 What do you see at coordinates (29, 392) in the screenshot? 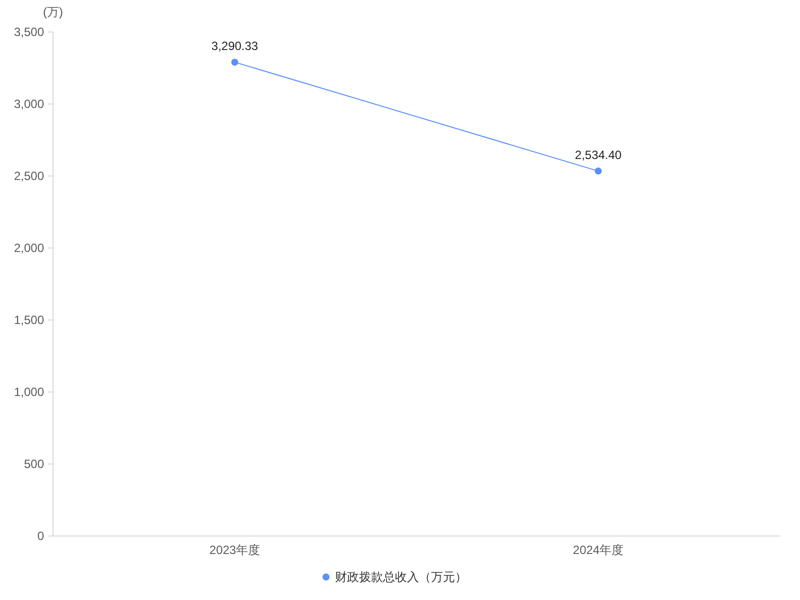
I see `y-tick-label: 1,000` at bounding box center [29, 392].